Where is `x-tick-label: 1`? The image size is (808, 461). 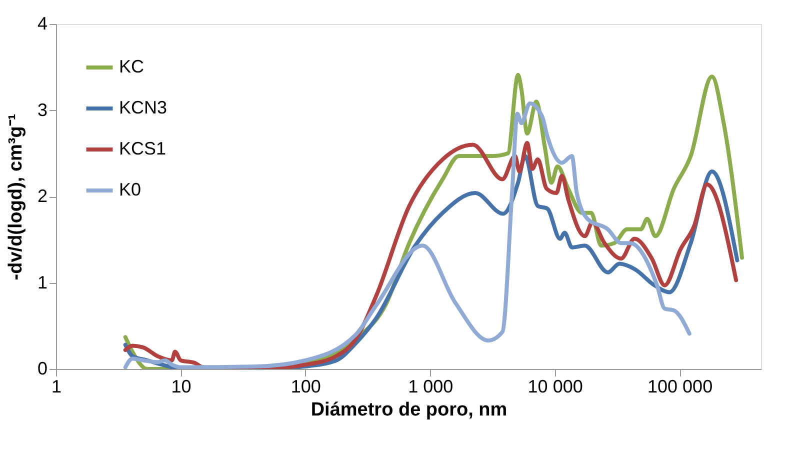
x-tick-label: 1 is located at coordinates (56, 386).